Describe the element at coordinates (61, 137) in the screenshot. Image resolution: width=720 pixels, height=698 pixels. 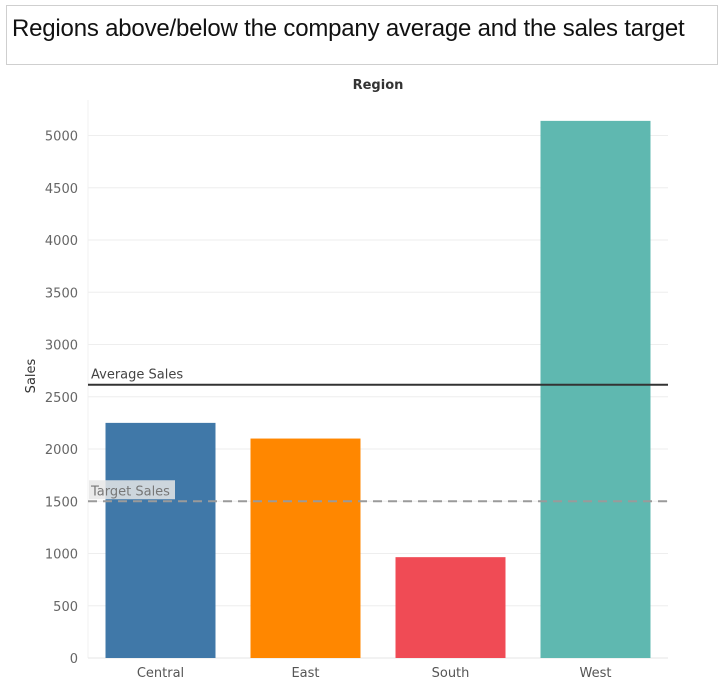
I see `y-tick-label: 5000` at that location.